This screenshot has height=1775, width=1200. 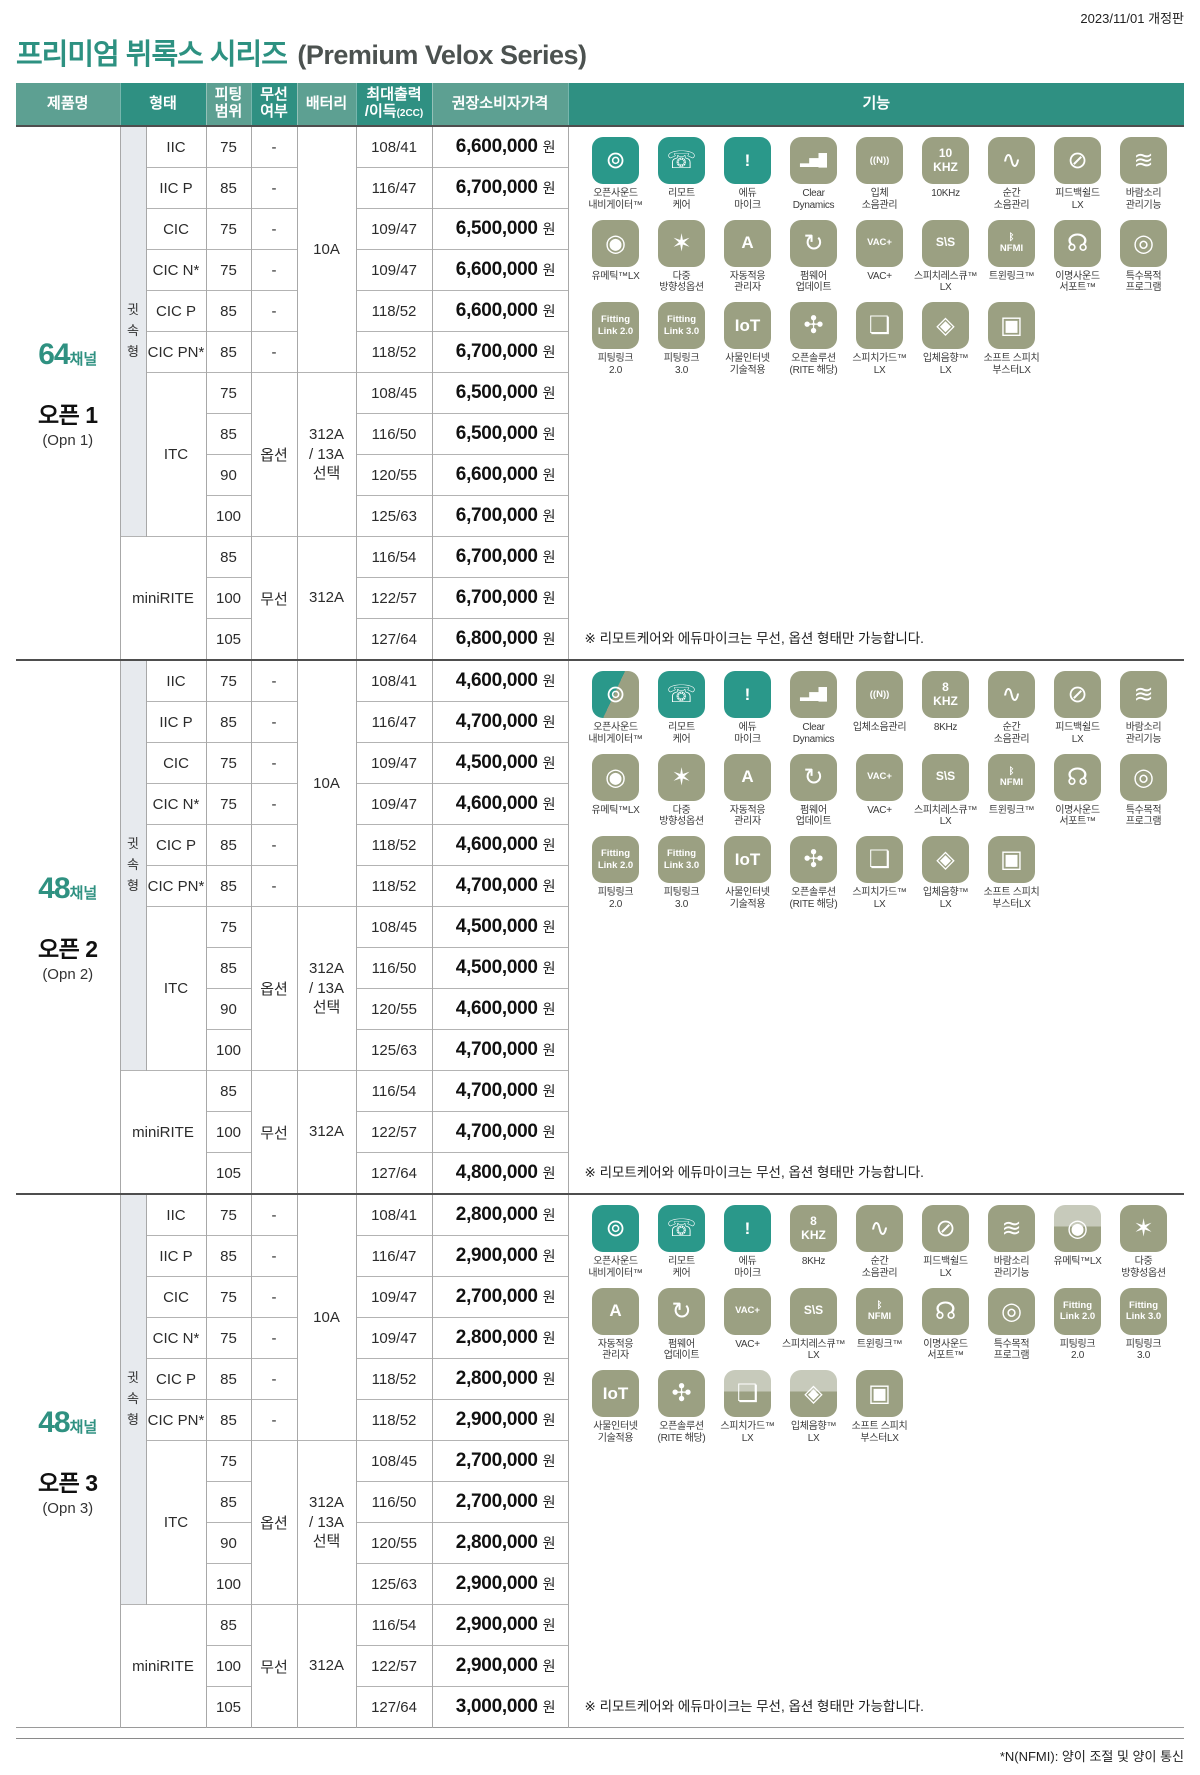 What do you see at coordinates (496, 1501) in the screenshot?
I see `price-value: 2,700,000` at bounding box center [496, 1501].